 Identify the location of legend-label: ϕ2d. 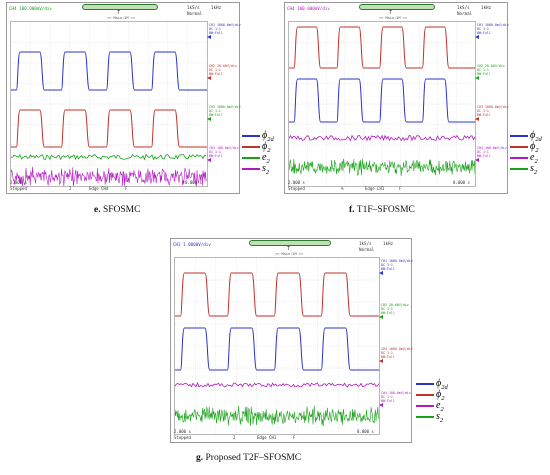
(268, 136).